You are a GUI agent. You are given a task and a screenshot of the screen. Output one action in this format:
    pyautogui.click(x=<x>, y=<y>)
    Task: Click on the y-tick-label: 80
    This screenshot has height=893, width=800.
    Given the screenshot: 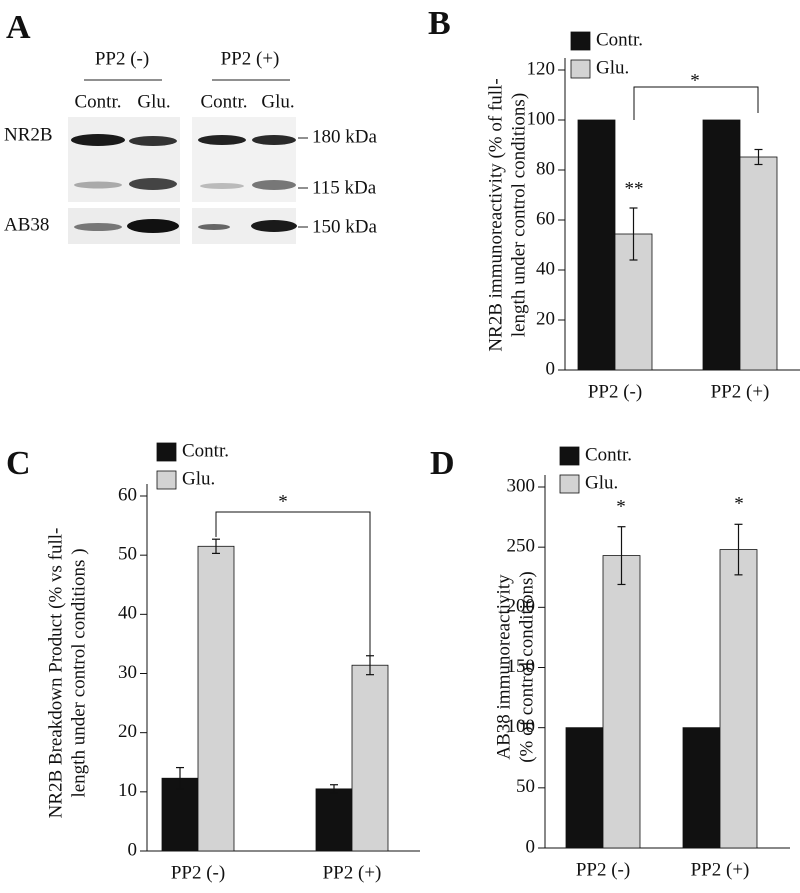 What is the action you would take?
    pyautogui.click(x=545, y=168)
    